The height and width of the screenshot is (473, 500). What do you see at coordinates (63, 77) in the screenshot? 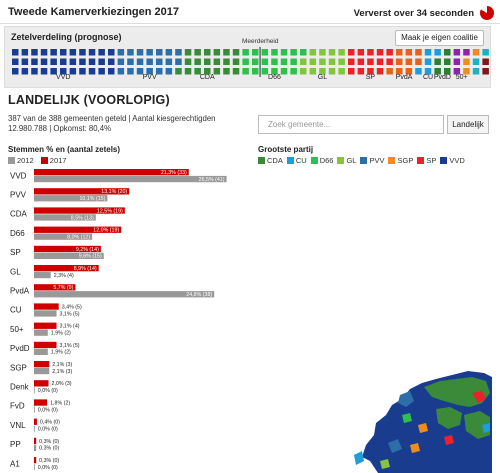
I see `seat-label-vvd: VVD` at bounding box center [63, 77].